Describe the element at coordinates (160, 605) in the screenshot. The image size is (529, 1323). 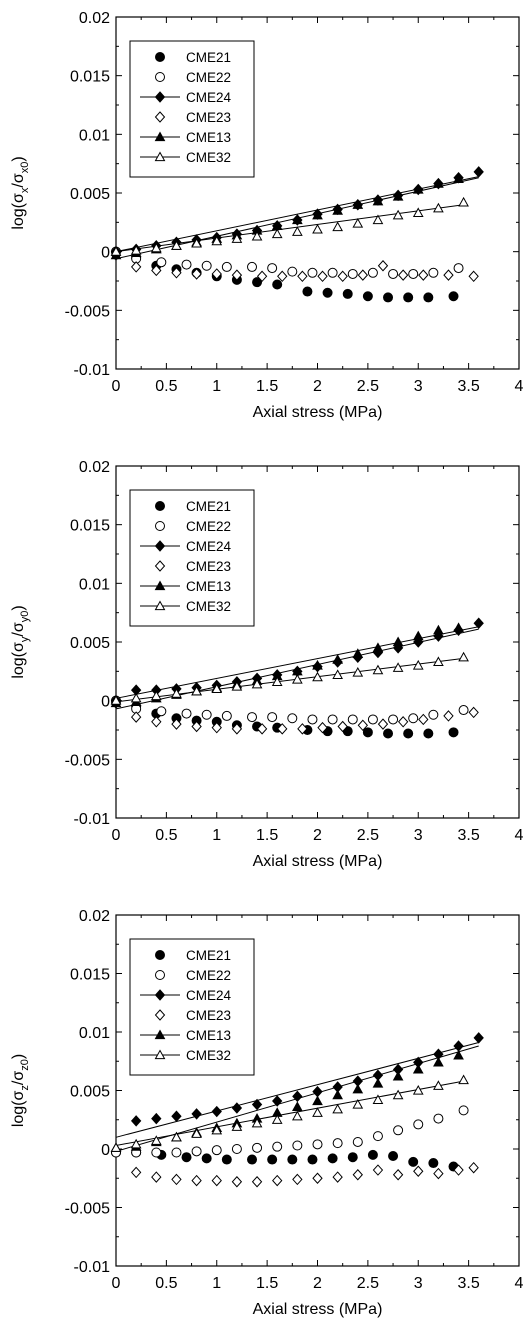
I see `legend-marker-cme32` at that location.